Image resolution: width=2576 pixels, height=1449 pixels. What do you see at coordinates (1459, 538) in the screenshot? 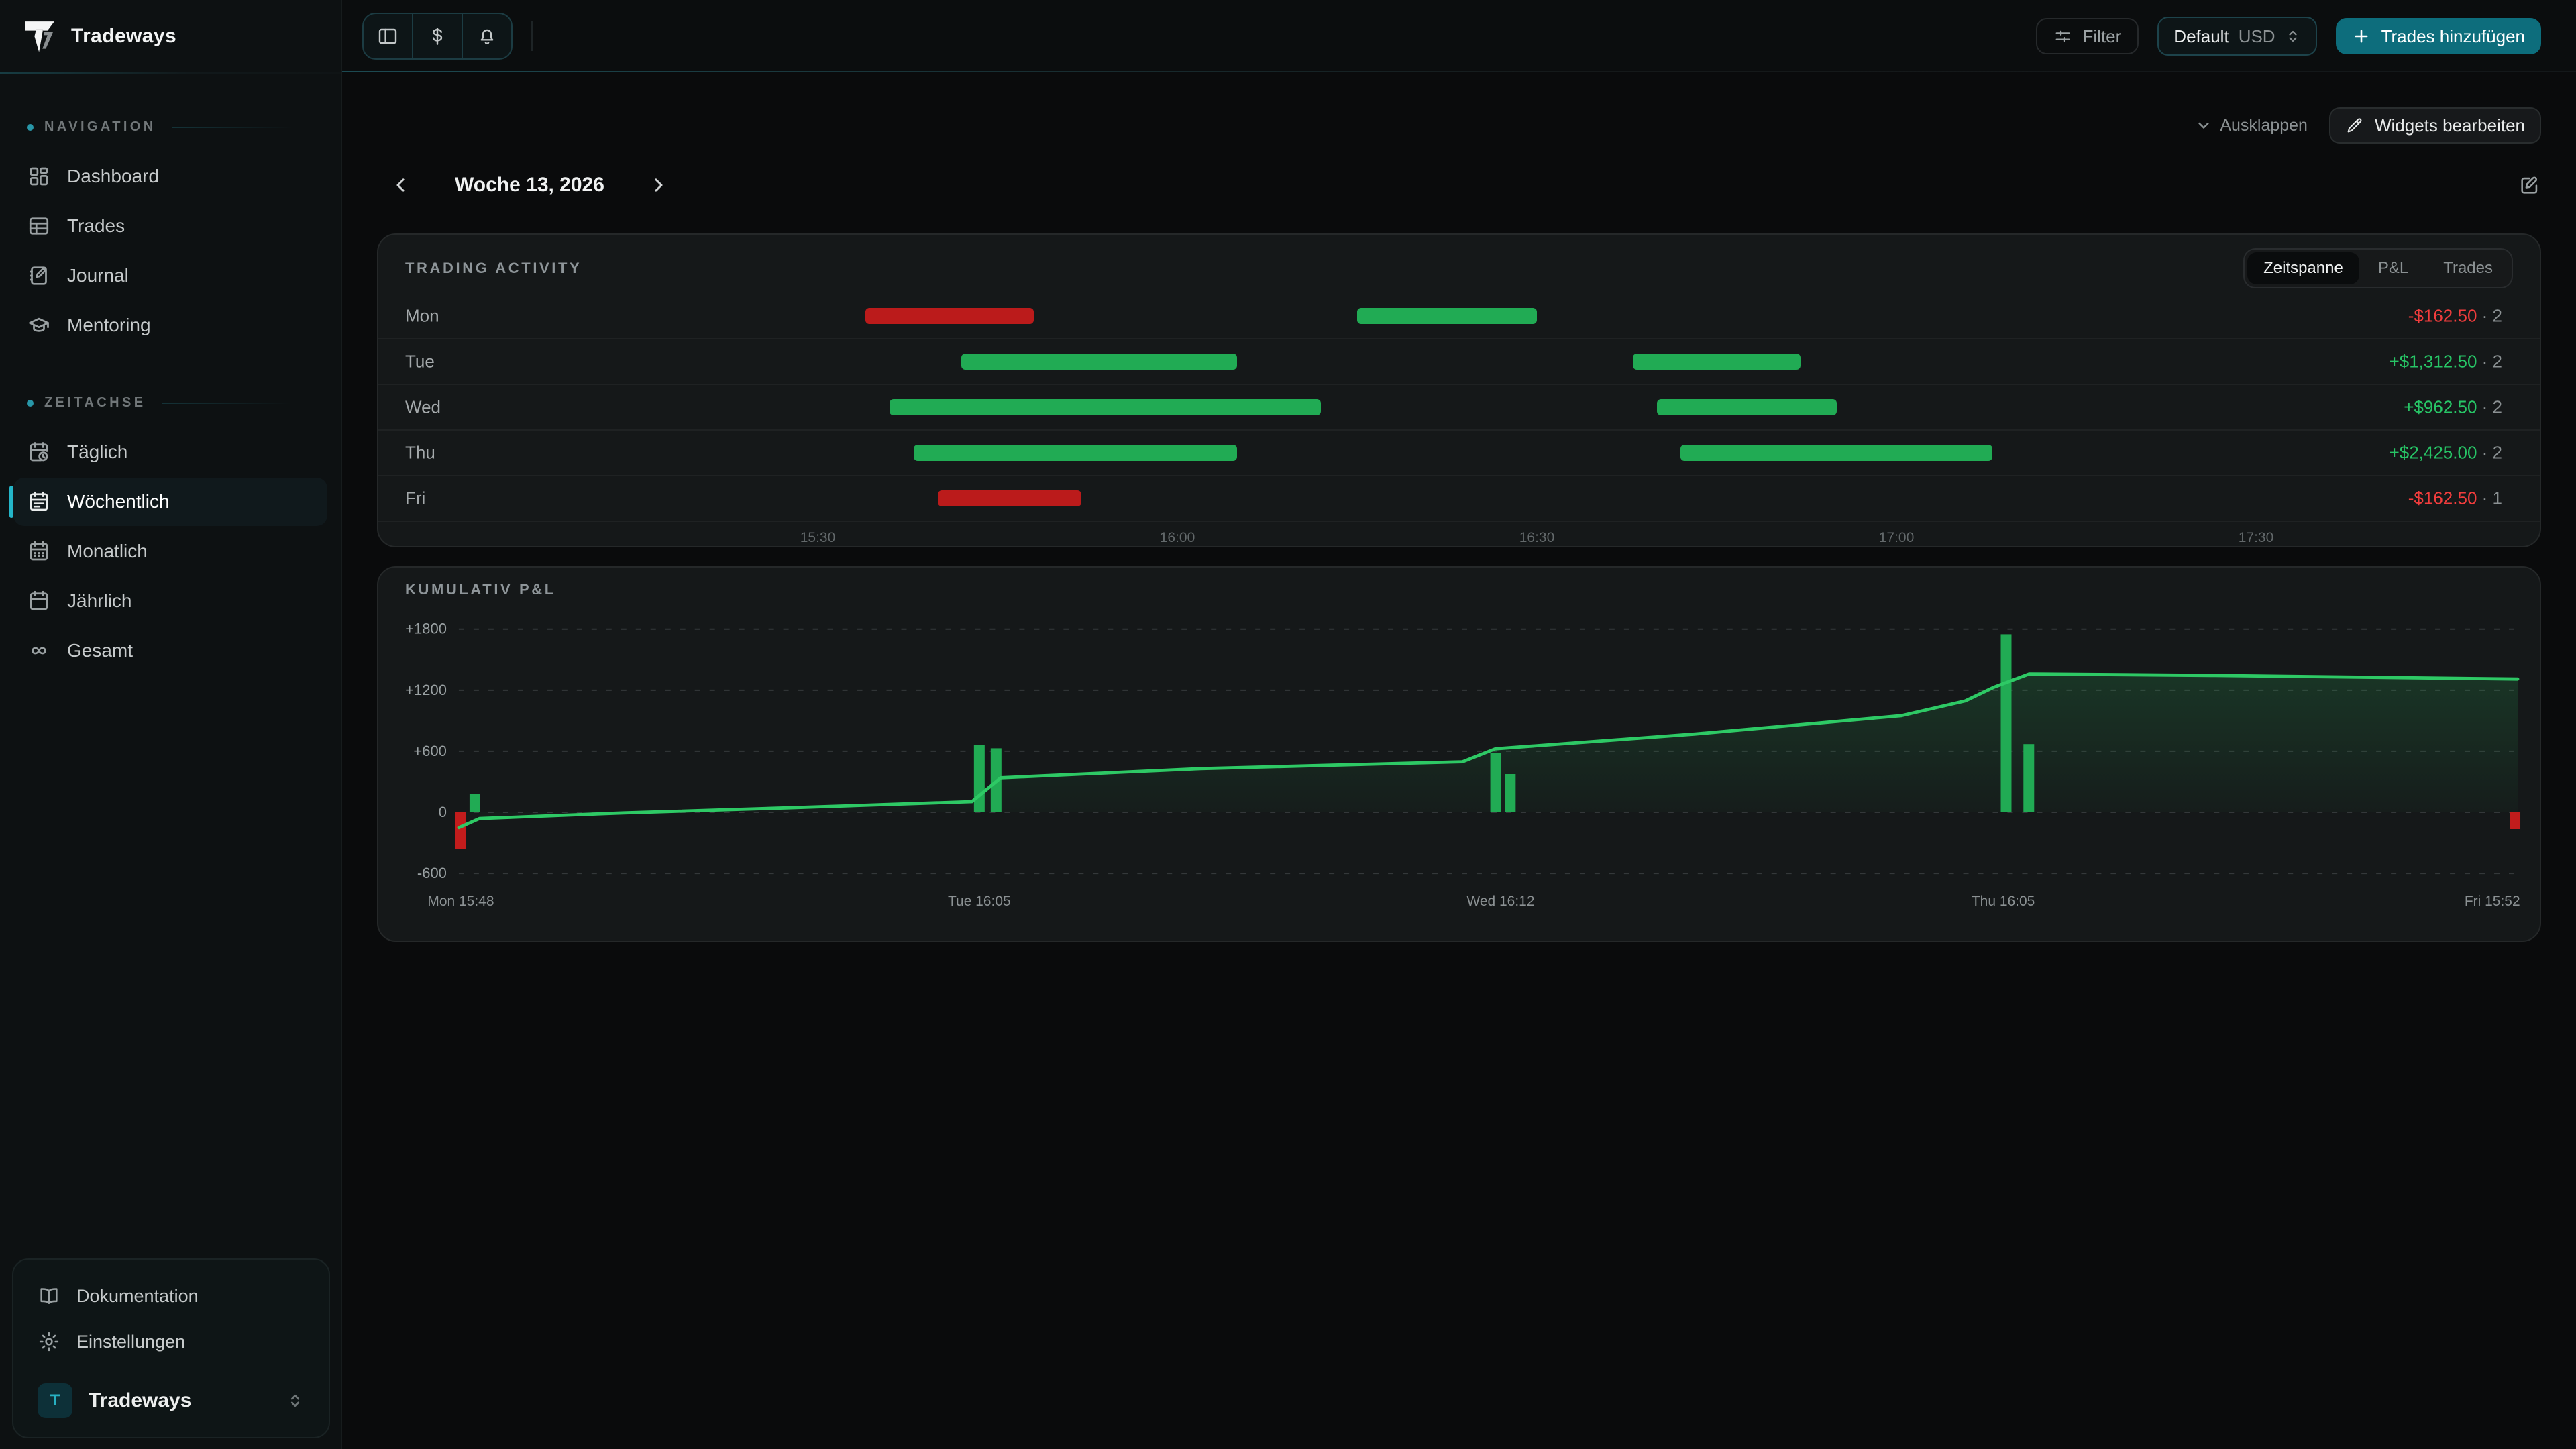
I see `activity-time-axis: 15:30 16:00 16:30 17:00 17:30` at bounding box center [1459, 538].